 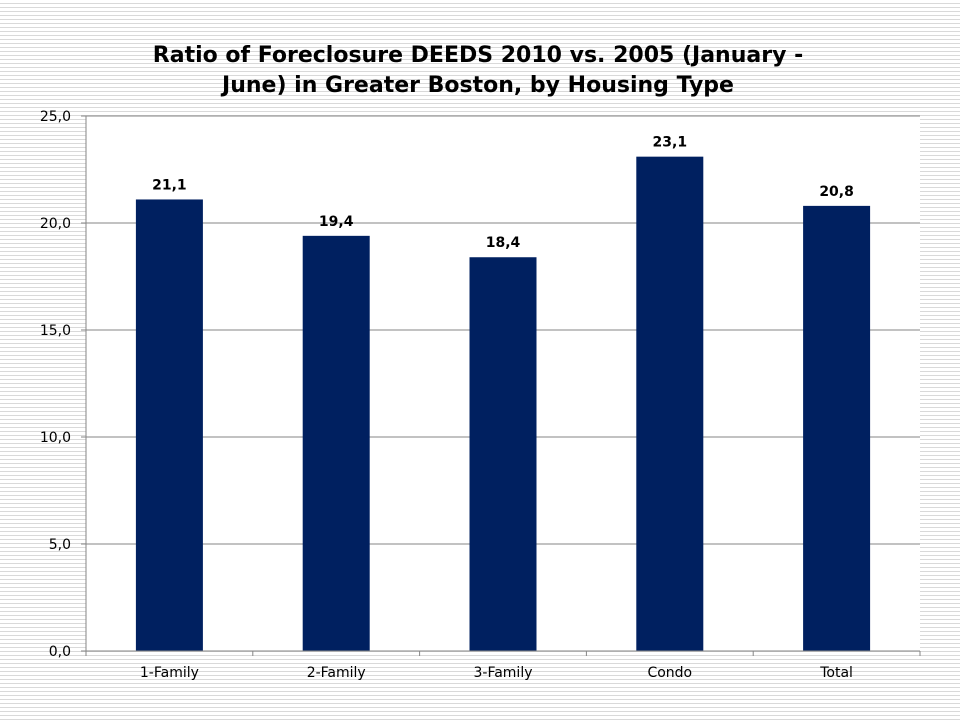 I want to click on chart-title-line-2: June) in Greater Boston, by Housing Type, so click(x=477, y=85).